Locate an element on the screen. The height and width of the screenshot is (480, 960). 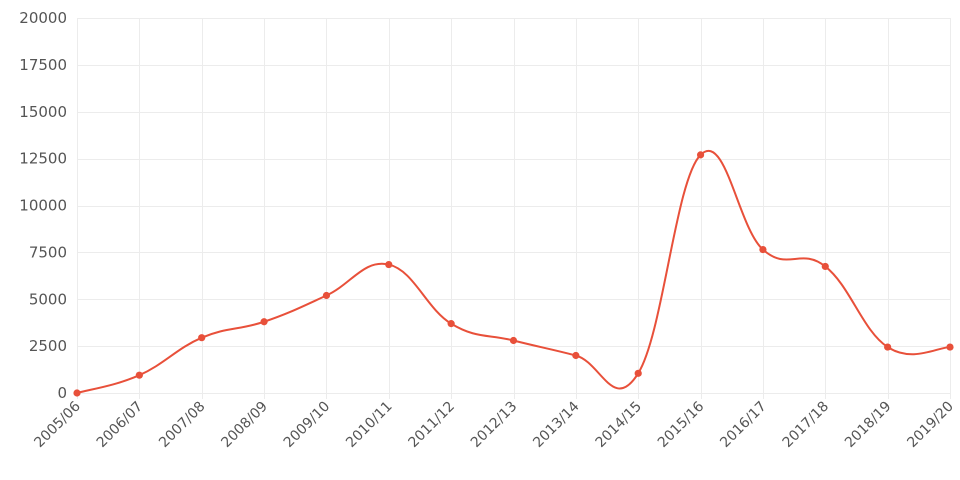
x-tick-label: 2007/08 is located at coordinates (182, 425).